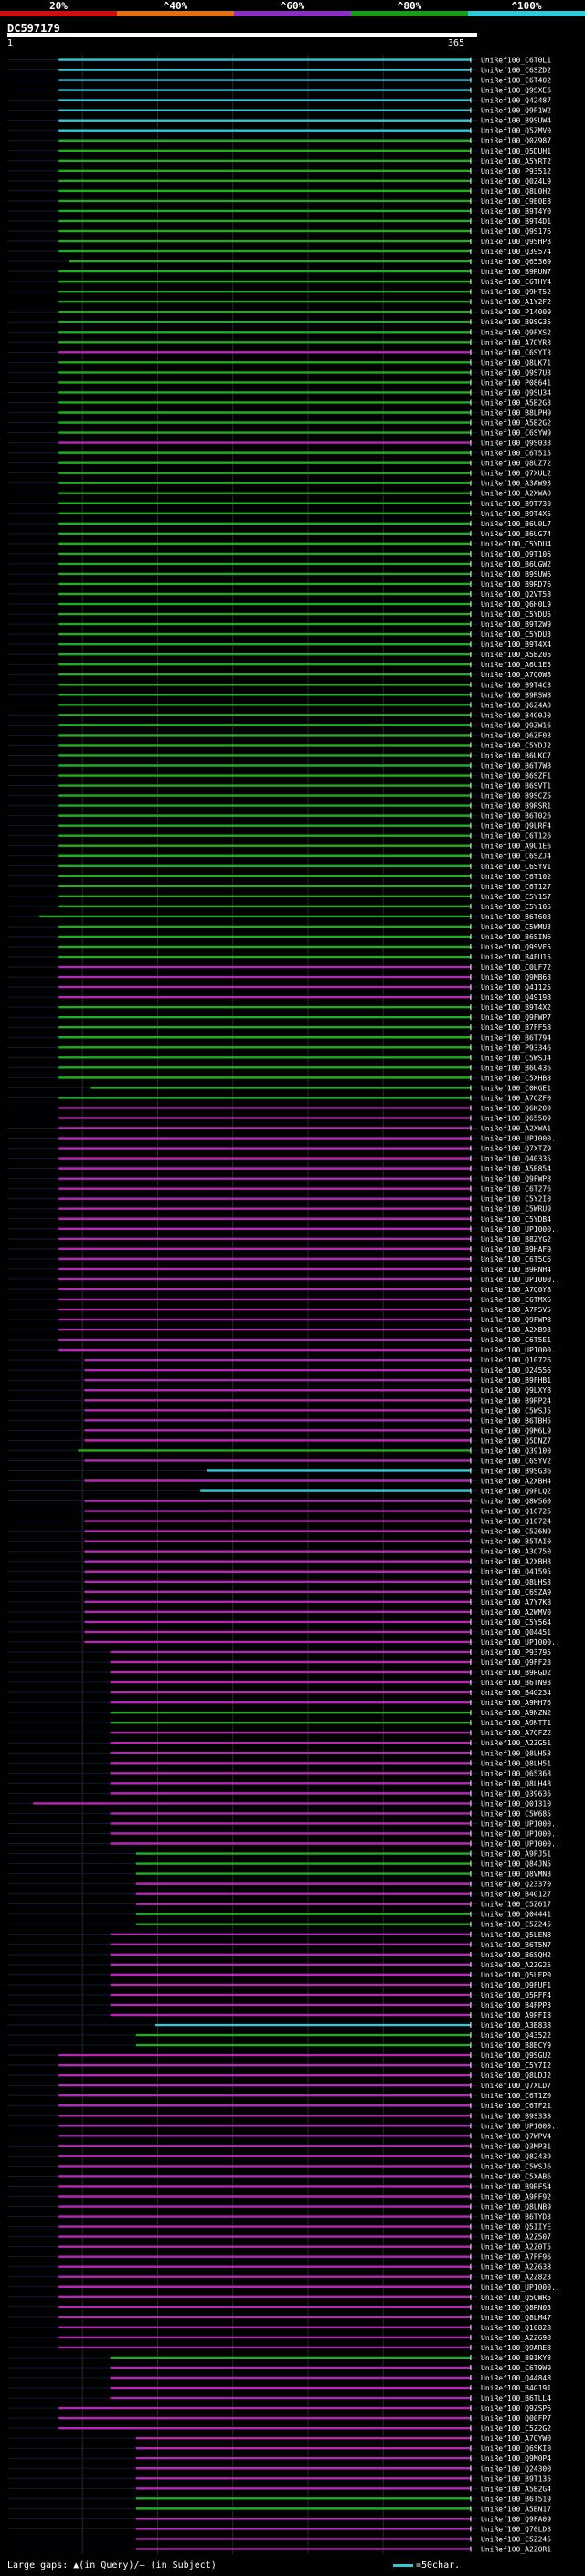  I want to click on hit-label: UniRef100_A2XB93, so click(516, 1330).